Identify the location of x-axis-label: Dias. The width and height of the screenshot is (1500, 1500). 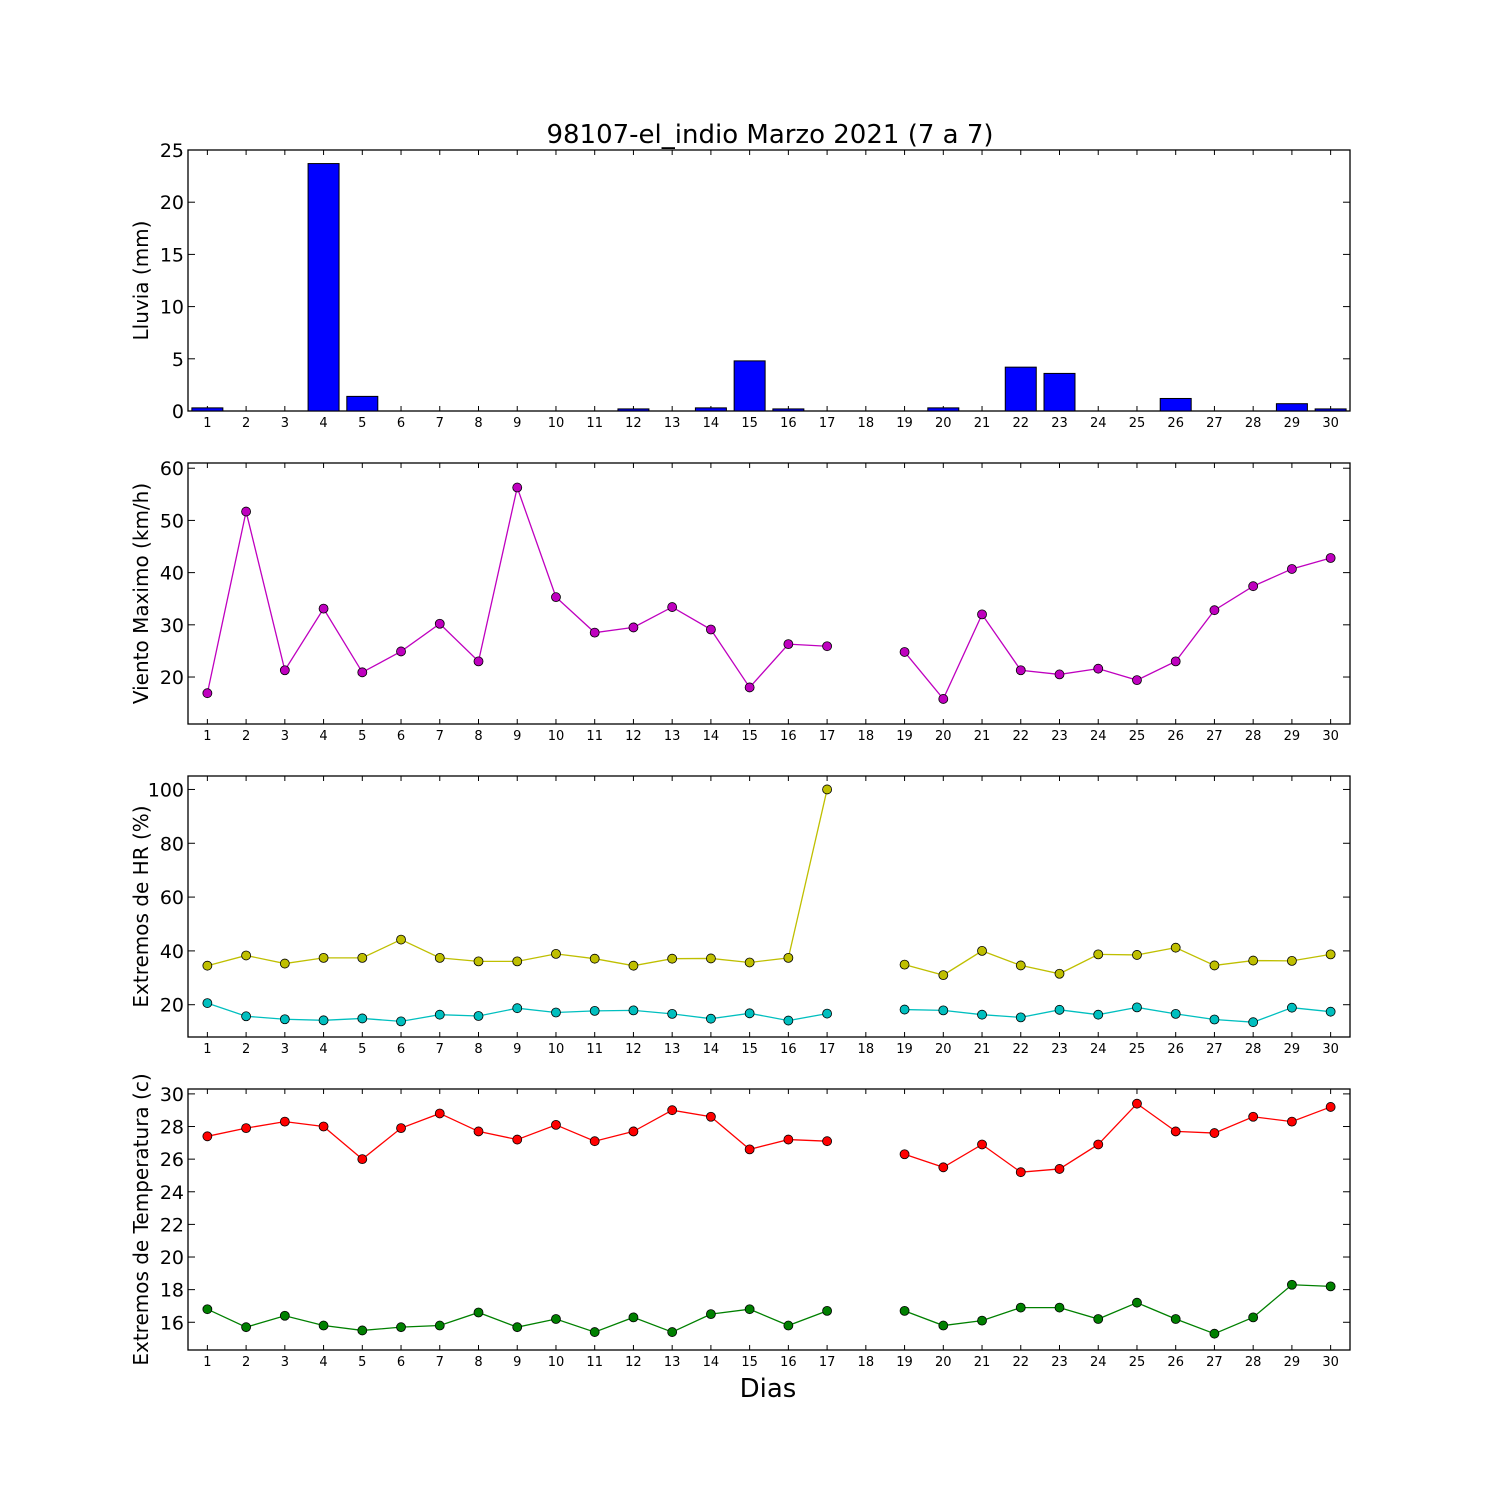
(768, 1389).